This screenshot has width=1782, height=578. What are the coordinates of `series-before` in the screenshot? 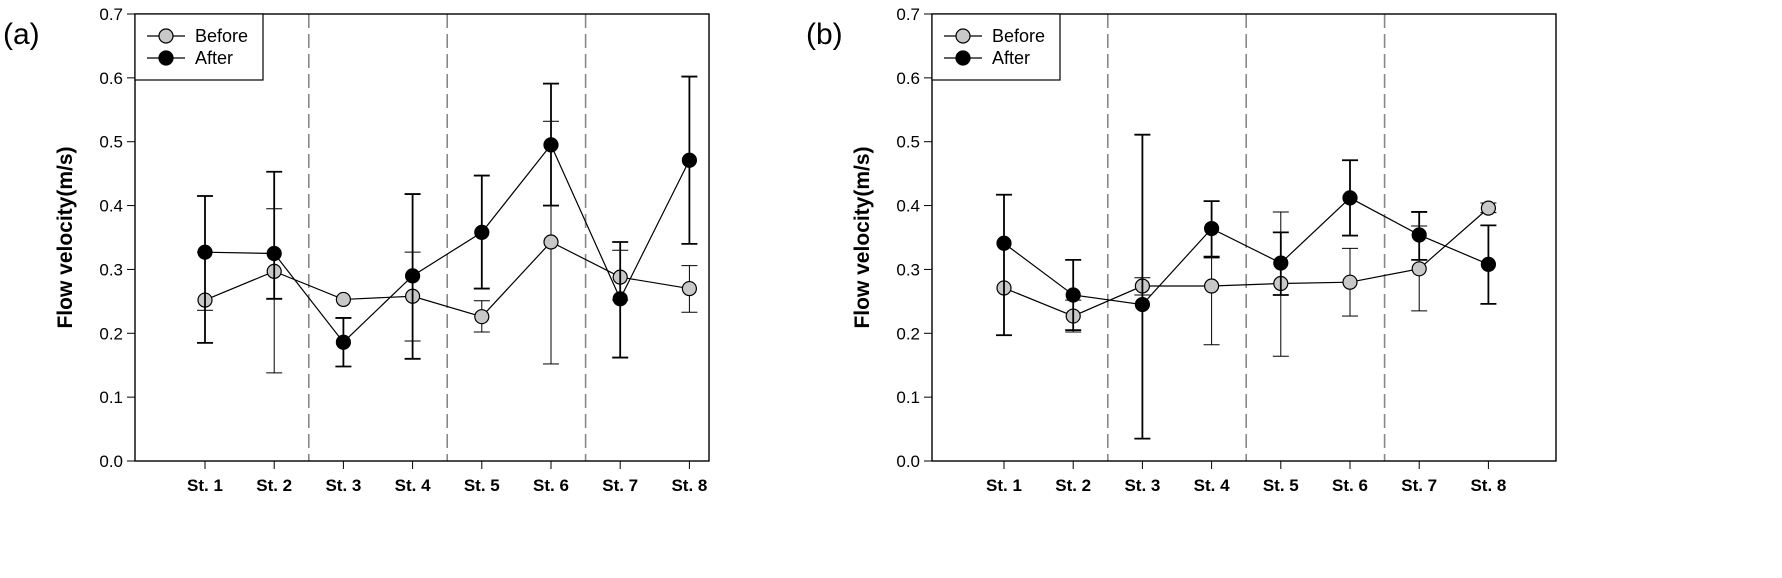 It's located at (1246, 278).